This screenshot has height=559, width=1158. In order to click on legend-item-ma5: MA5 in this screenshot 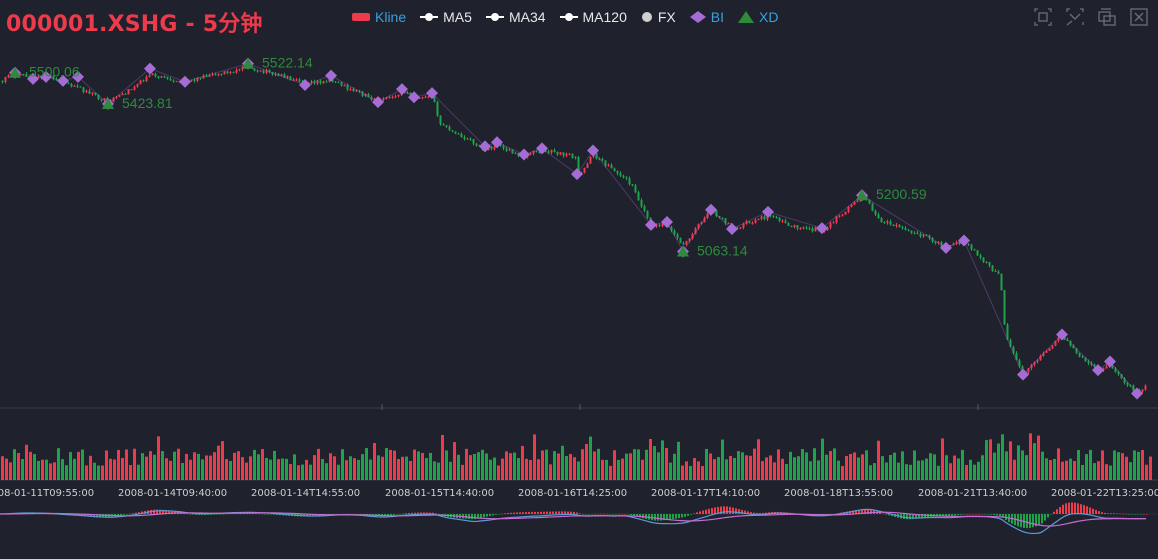, I will do `click(446, 17)`.